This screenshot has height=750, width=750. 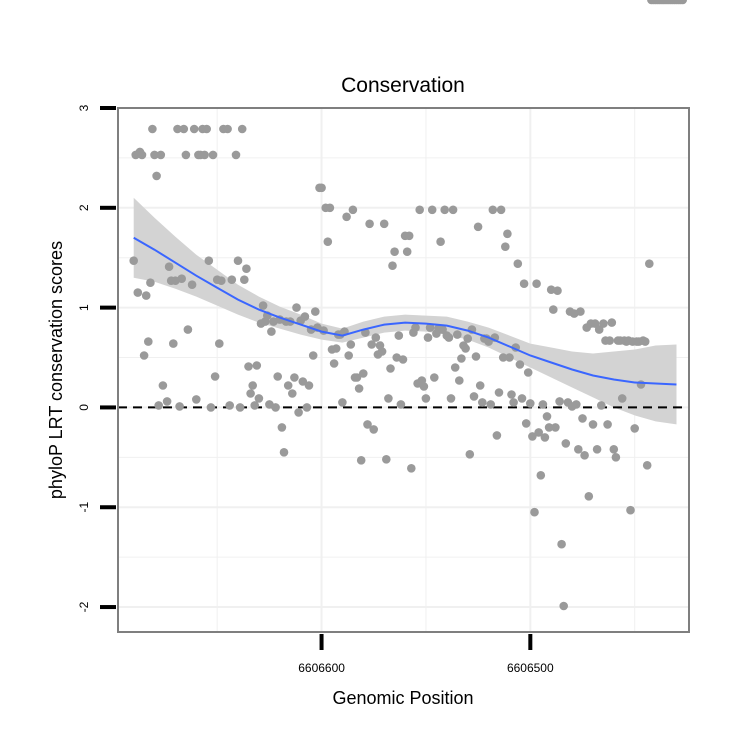 What do you see at coordinates (321, 668) in the screenshot?
I see `x-tick-label: 6606600` at bounding box center [321, 668].